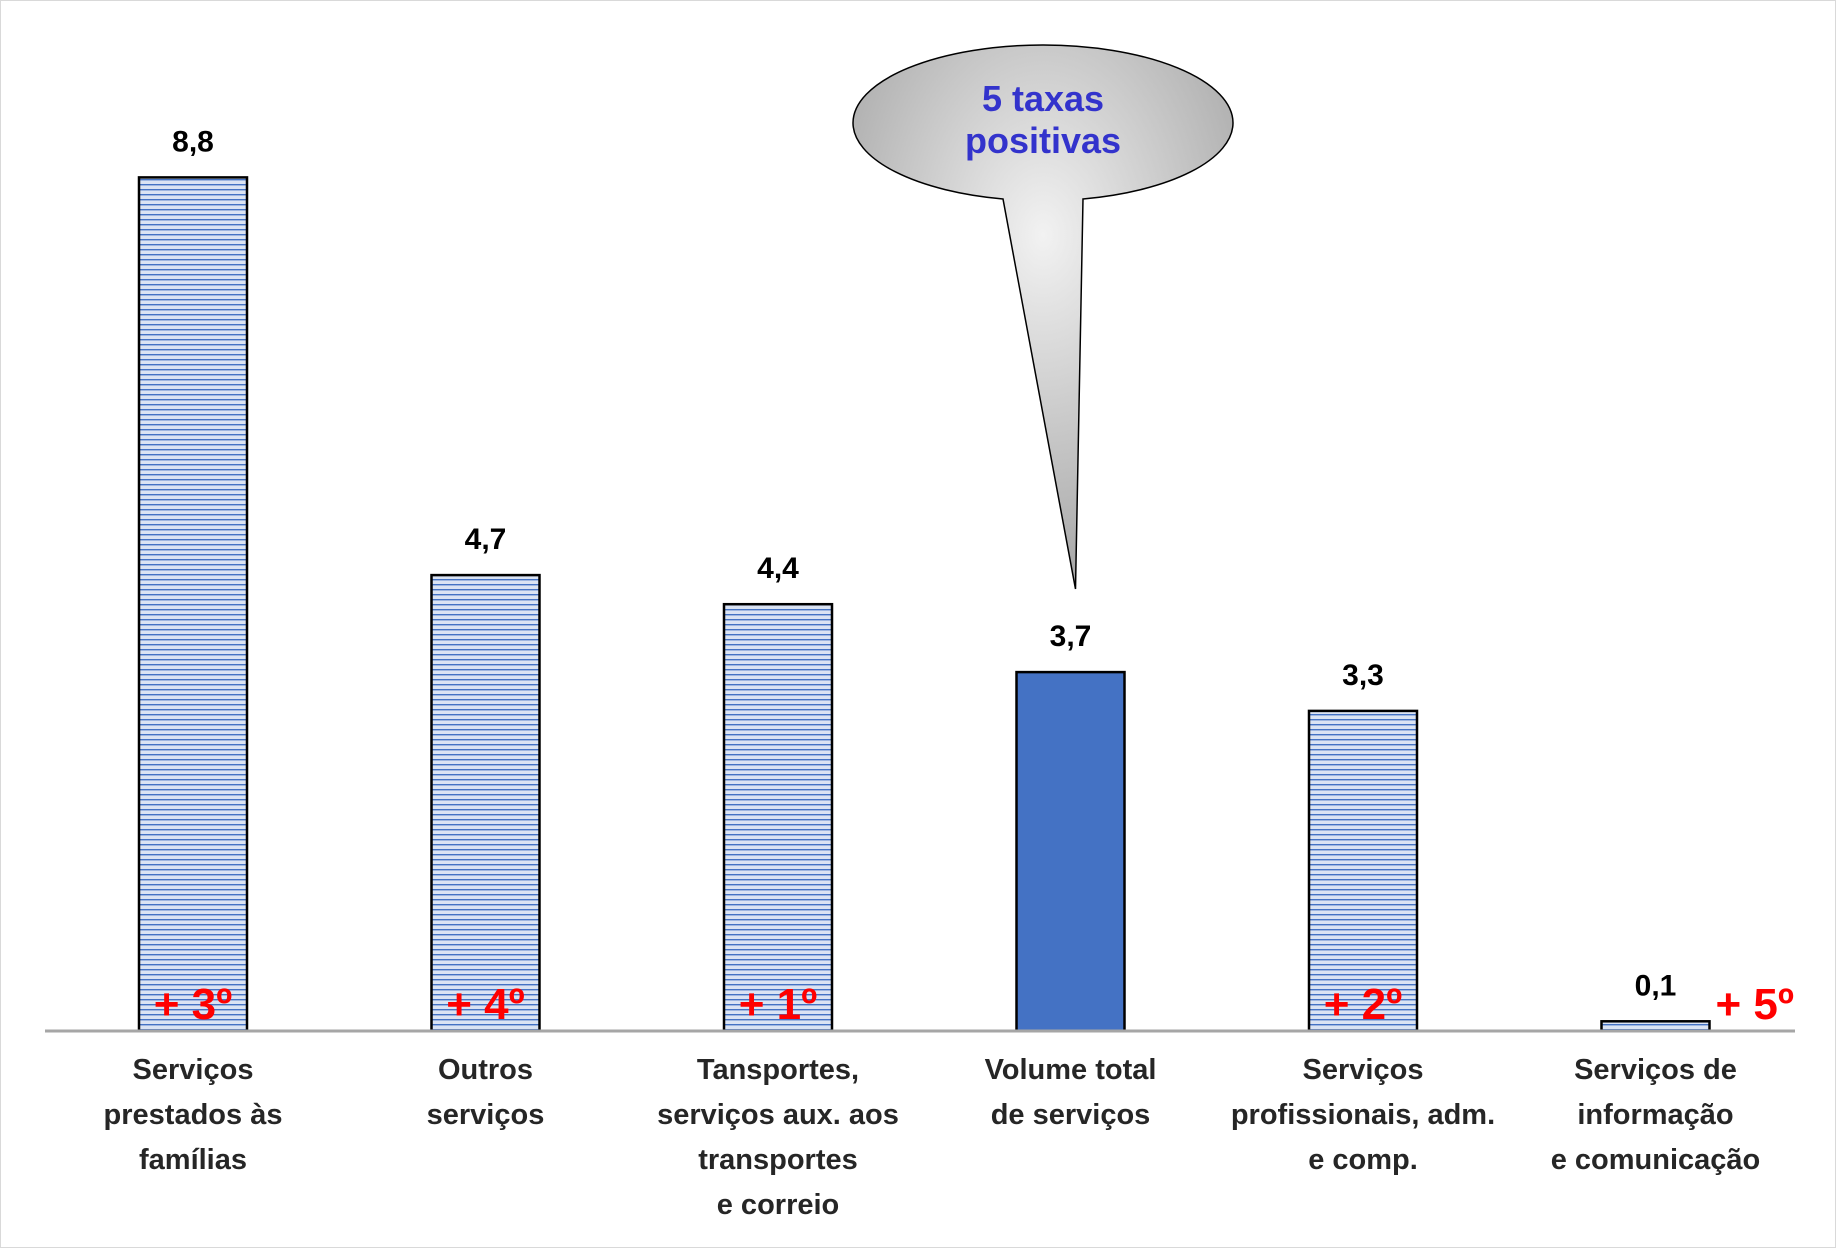 Image resolution: width=1836 pixels, height=1249 pixels. I want to click on callout-text: 5 taxas positivas, so click(1043, 119).